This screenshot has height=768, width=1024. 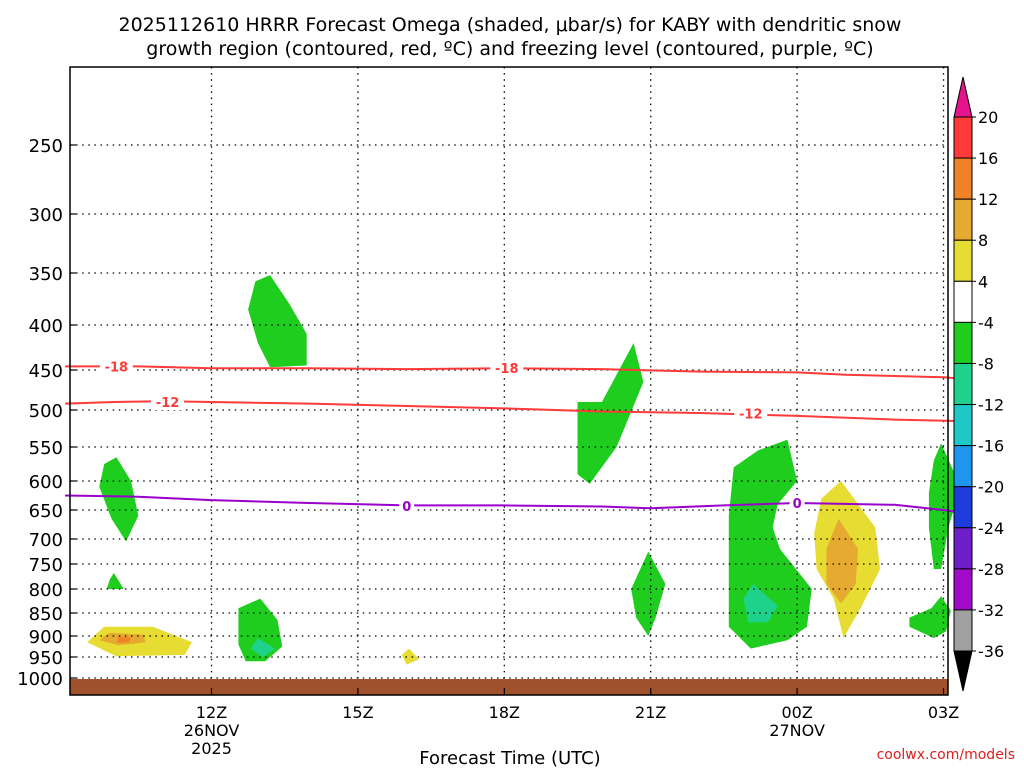 I want to click on contour-label-0: -18, so click(x=117, y=367).